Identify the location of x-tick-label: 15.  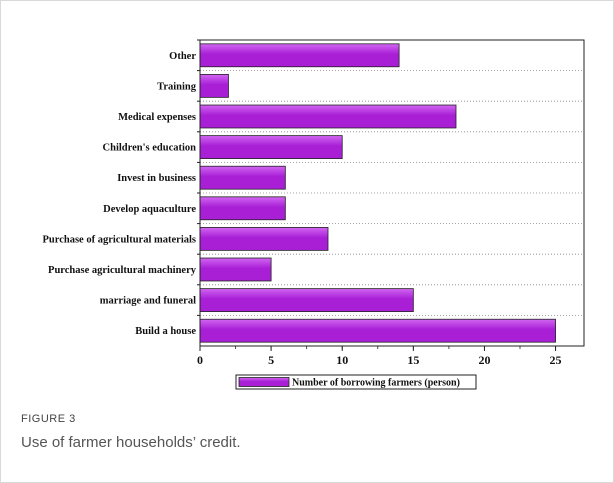
(413, 360).